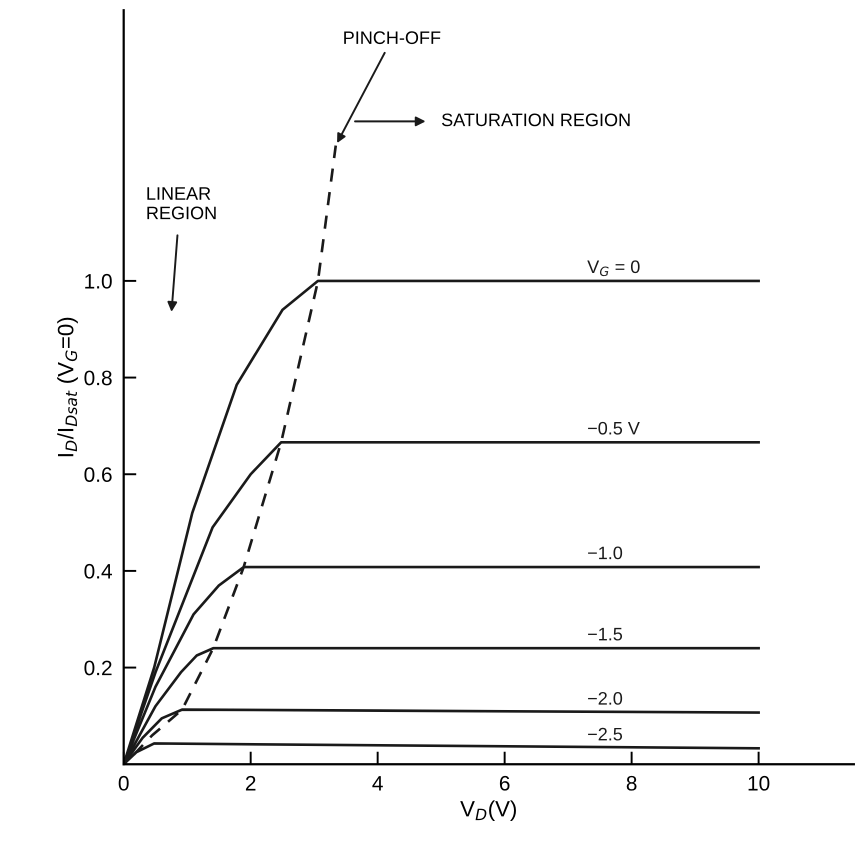 The width and height of the screenshot is (859, 852). What do you see at coordinates (631, 783) in the screenshot?
I see `x-tick-label: 8` at bounding box center [631, 783].